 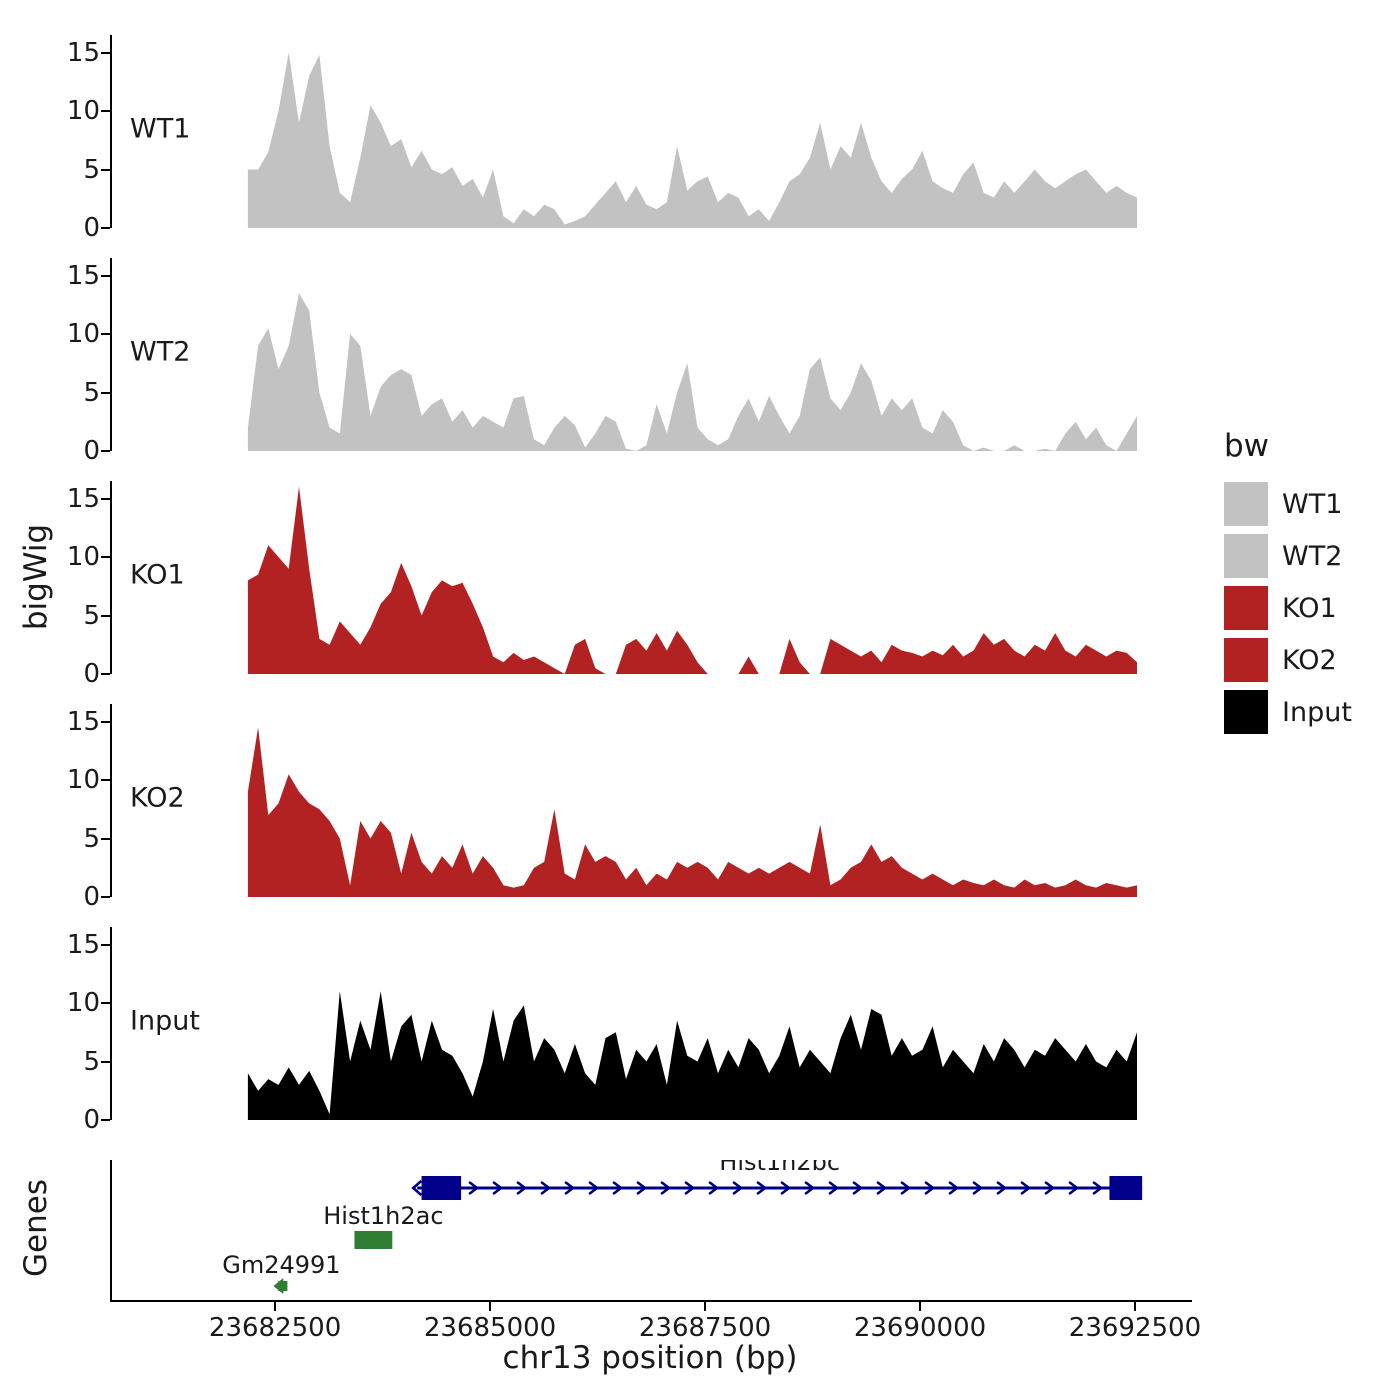 I want to click on genes-chart: Hist1h2bc Hist1h2ac Gm24991, so click(x=682, y=1221).